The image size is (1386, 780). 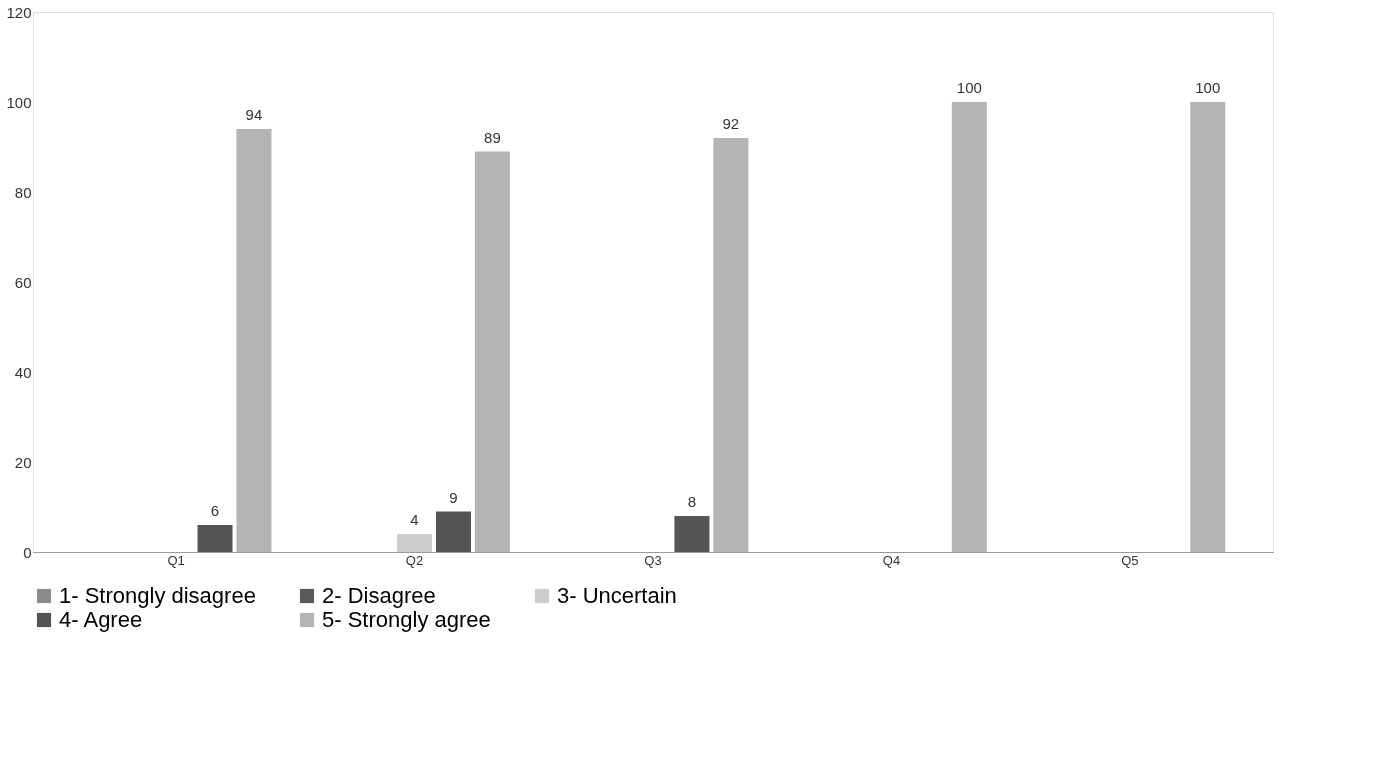 What do you see at coordinates (406, 619) in the screenshot?
I see `legend-label: 5- Strongly agree` at bounding box center [406, 619].